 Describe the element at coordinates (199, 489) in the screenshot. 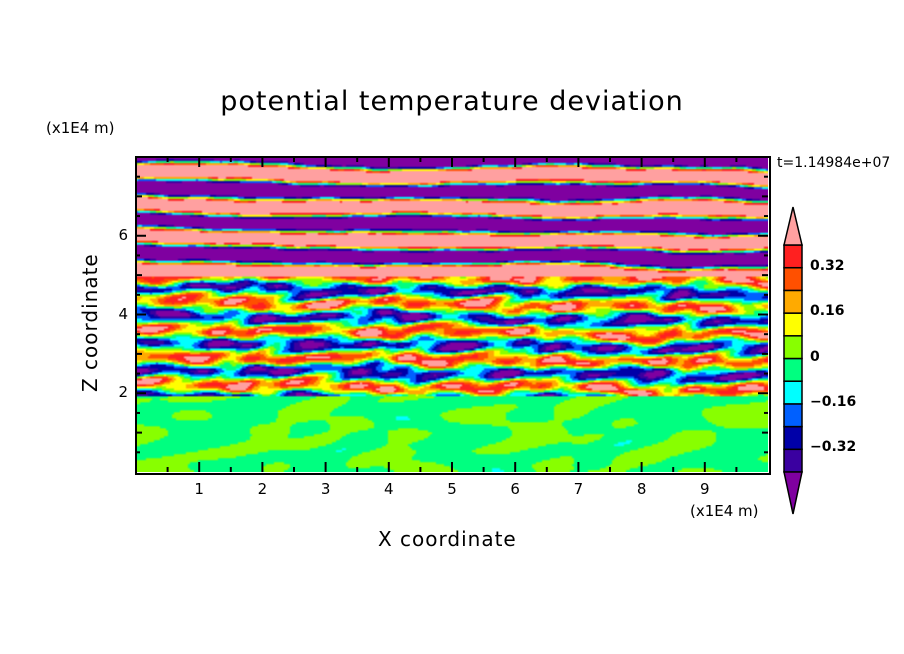

I see `x-tick-label: 1` at that location.